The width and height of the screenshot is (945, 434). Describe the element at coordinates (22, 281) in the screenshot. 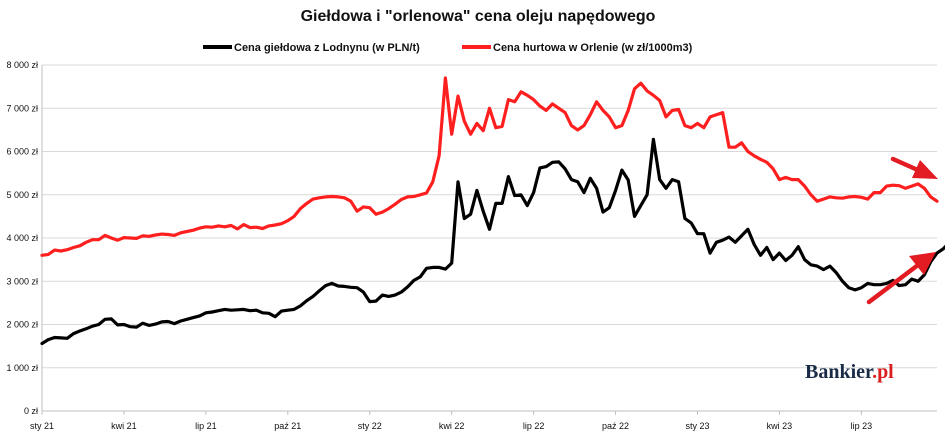

I see `y-tick-label: 3 000 zł` at that location.